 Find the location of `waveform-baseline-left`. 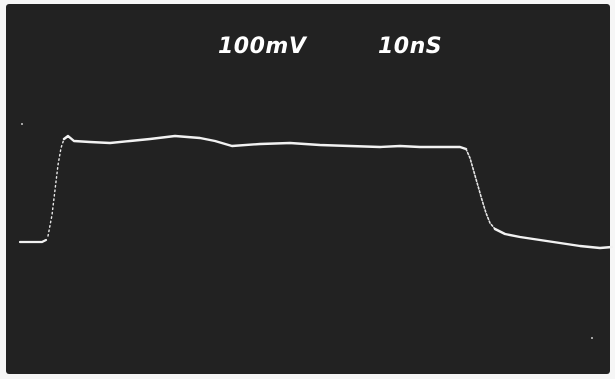

waveform-baseline-left is located at coordinates (33, 241).